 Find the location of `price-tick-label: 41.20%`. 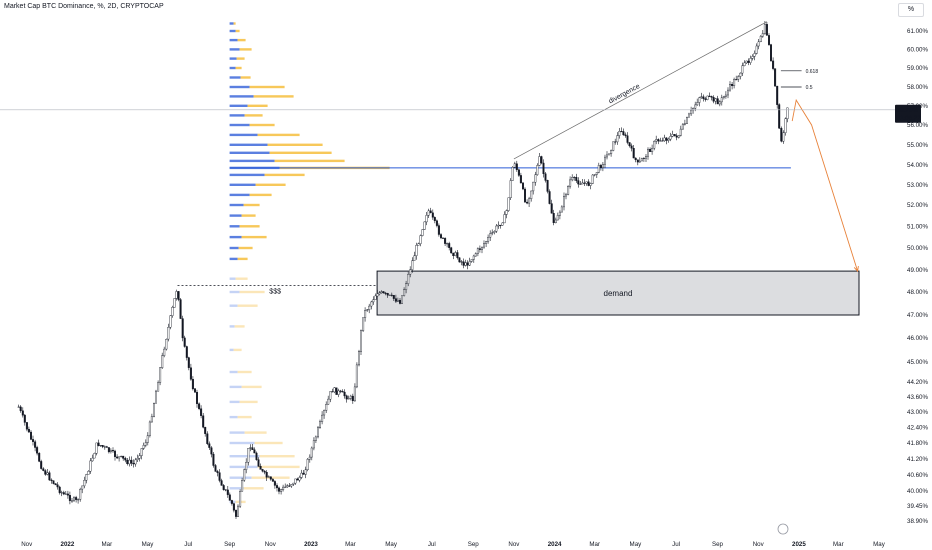

price-tick-label: 41.20% is located at coordinates (917, 459).